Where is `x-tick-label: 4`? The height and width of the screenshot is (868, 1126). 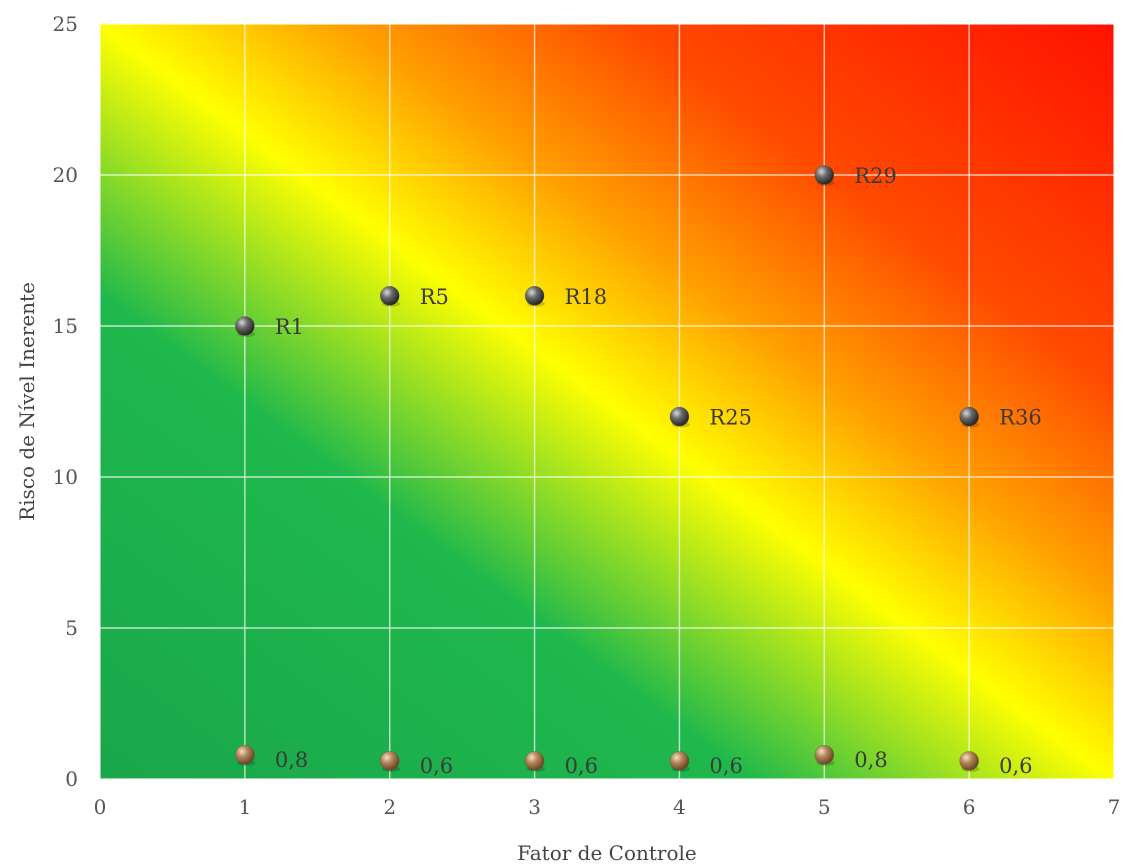 x-tick-label: 4 is located at coordinates (679, 807).